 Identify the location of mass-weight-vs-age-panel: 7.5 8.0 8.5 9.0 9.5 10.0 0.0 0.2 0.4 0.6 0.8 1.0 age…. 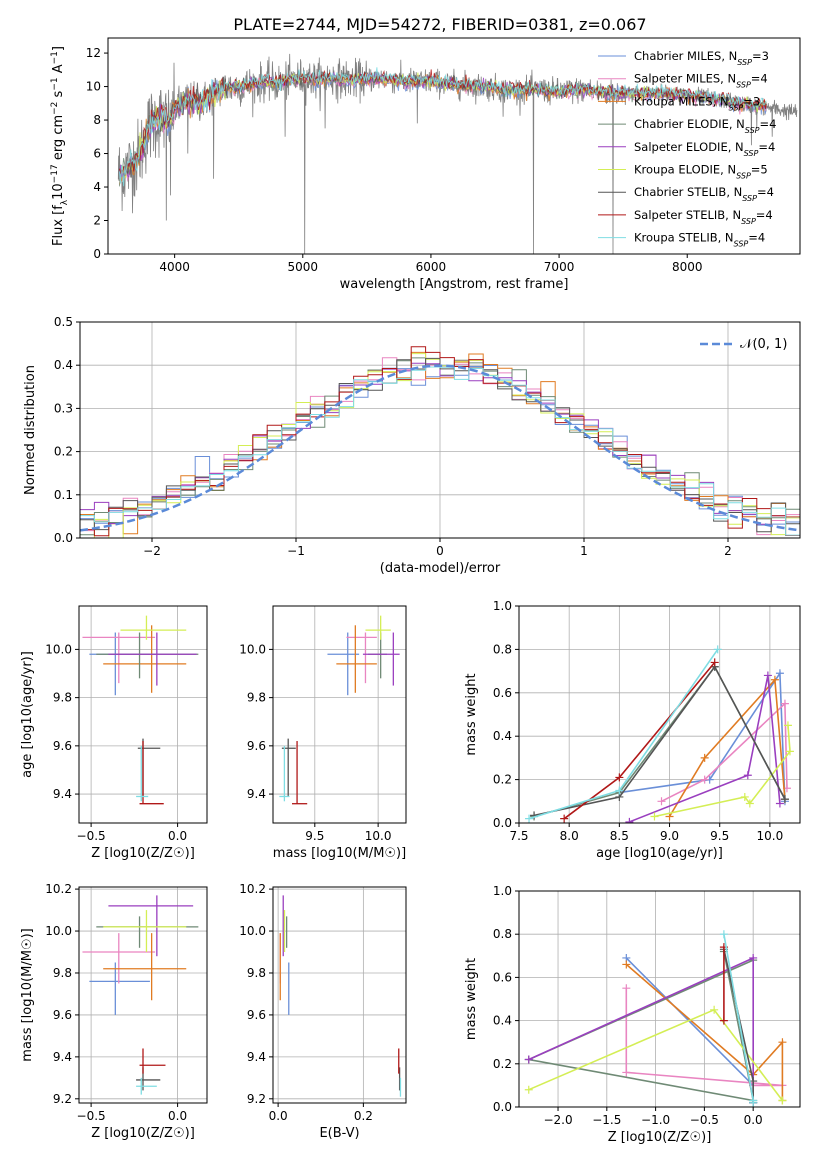
(632, 730).